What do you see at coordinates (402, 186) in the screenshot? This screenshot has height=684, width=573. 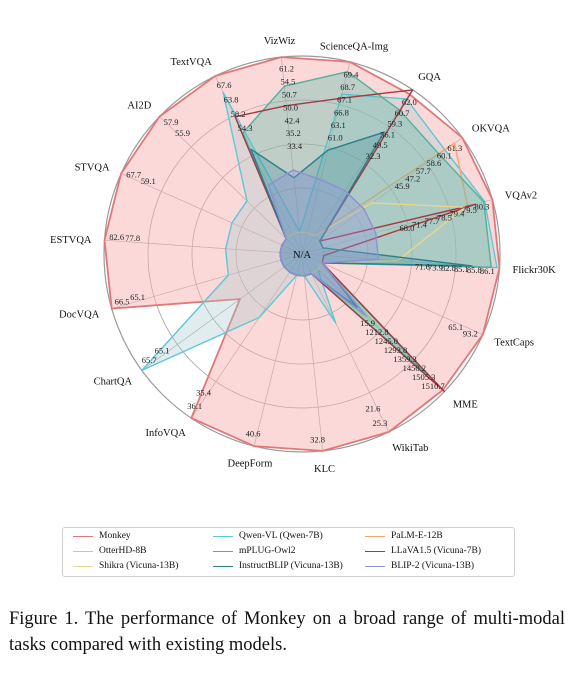 I see `value-label: 45.9` at bounding box center [402, 186].